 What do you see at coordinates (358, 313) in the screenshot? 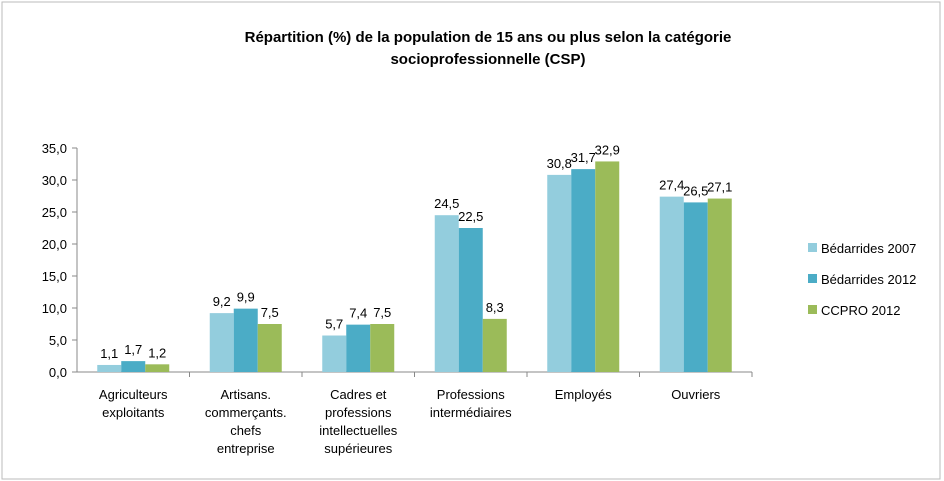
I see `value-label: 7,4` at bounding box center [358, 313].